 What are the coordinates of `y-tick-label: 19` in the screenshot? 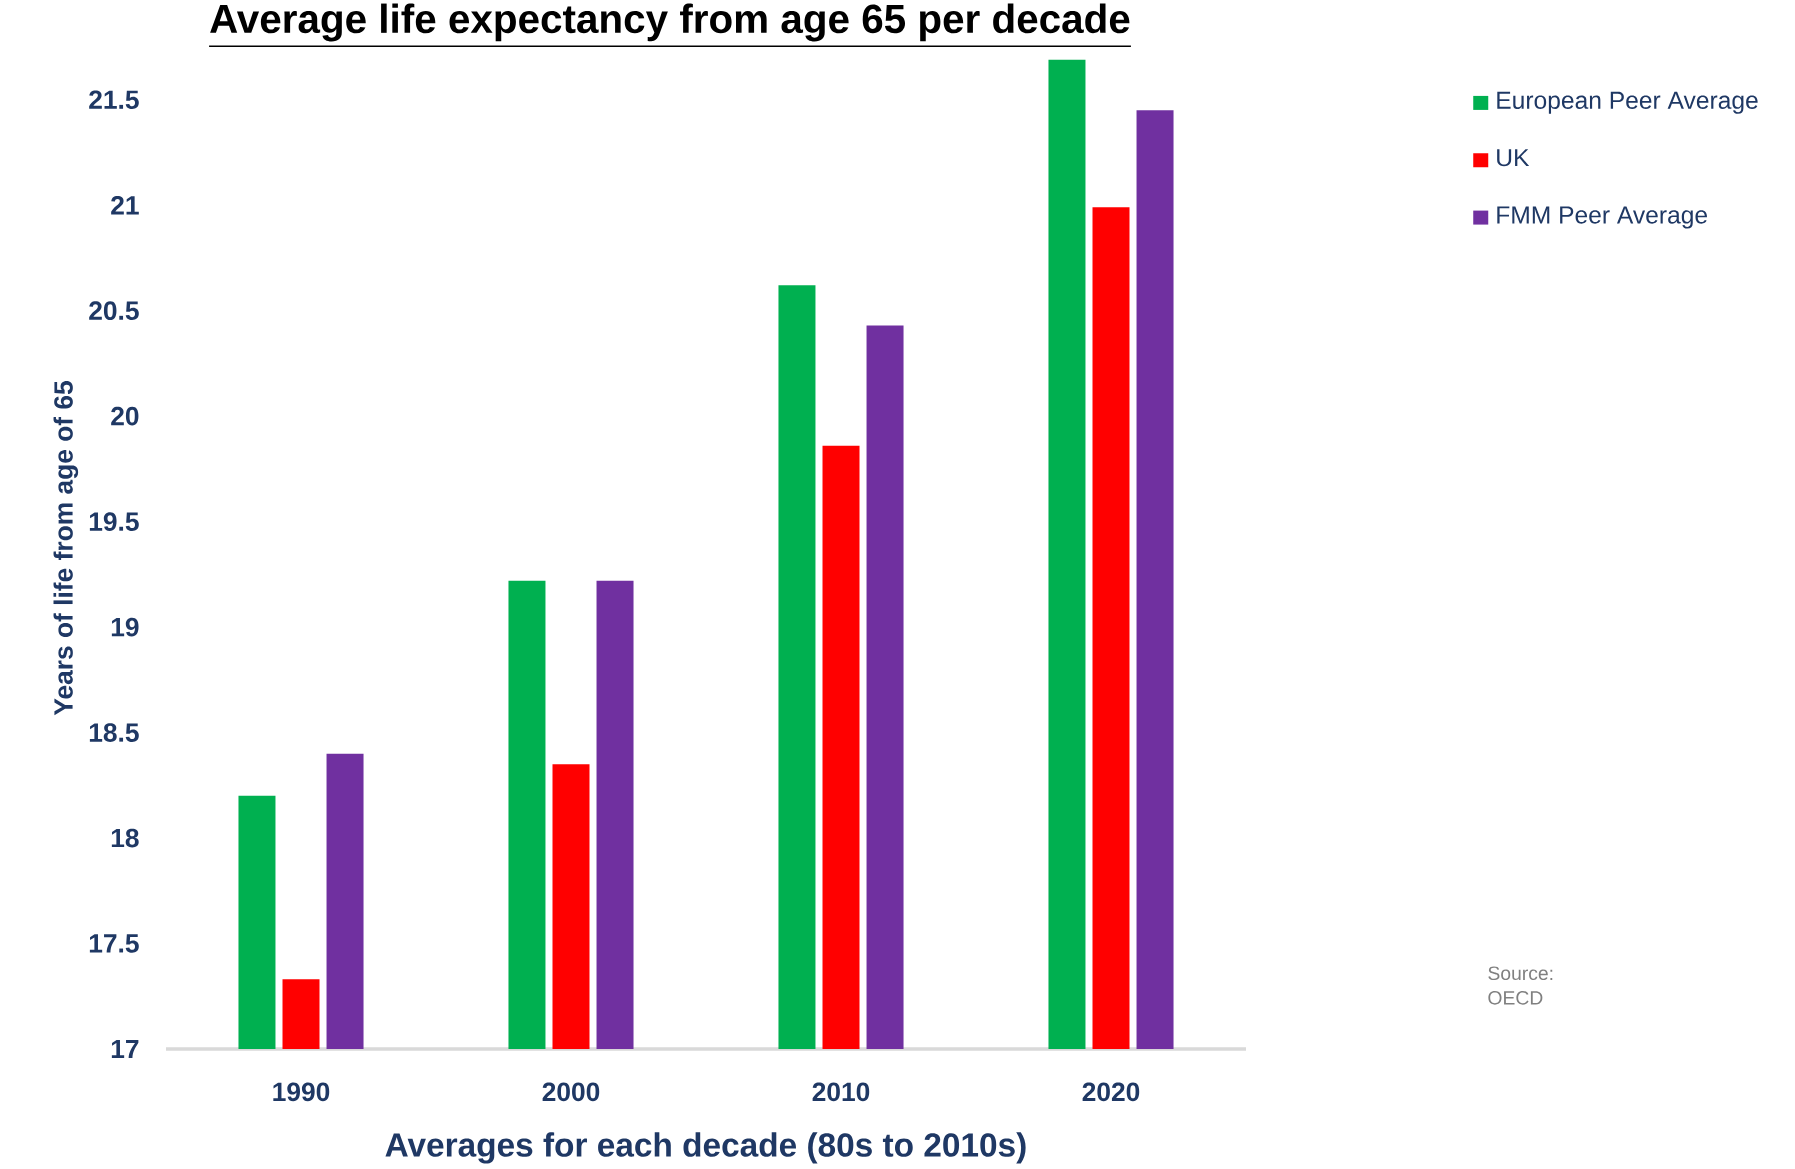 It's located at (125, 627).